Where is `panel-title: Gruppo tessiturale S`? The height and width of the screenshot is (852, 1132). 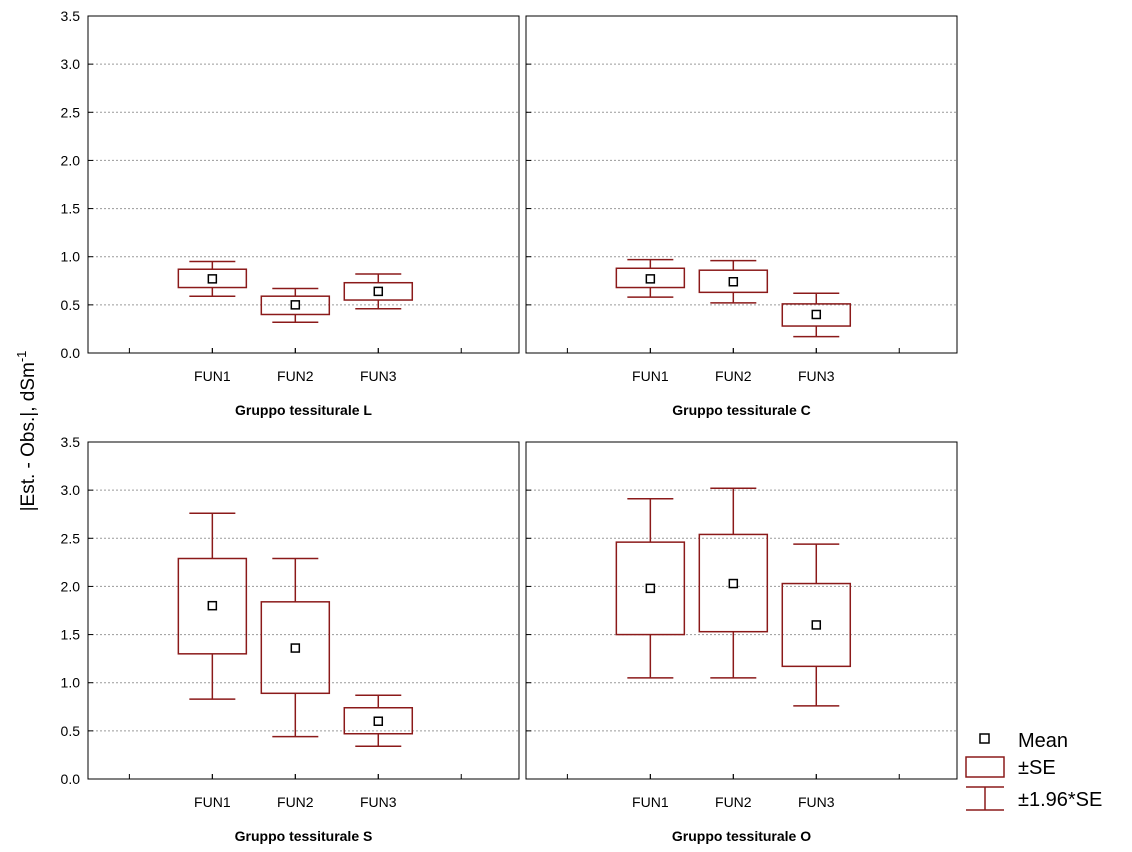 panel-title: Gruppo tessiturale S is located at coordinates (304, 836).